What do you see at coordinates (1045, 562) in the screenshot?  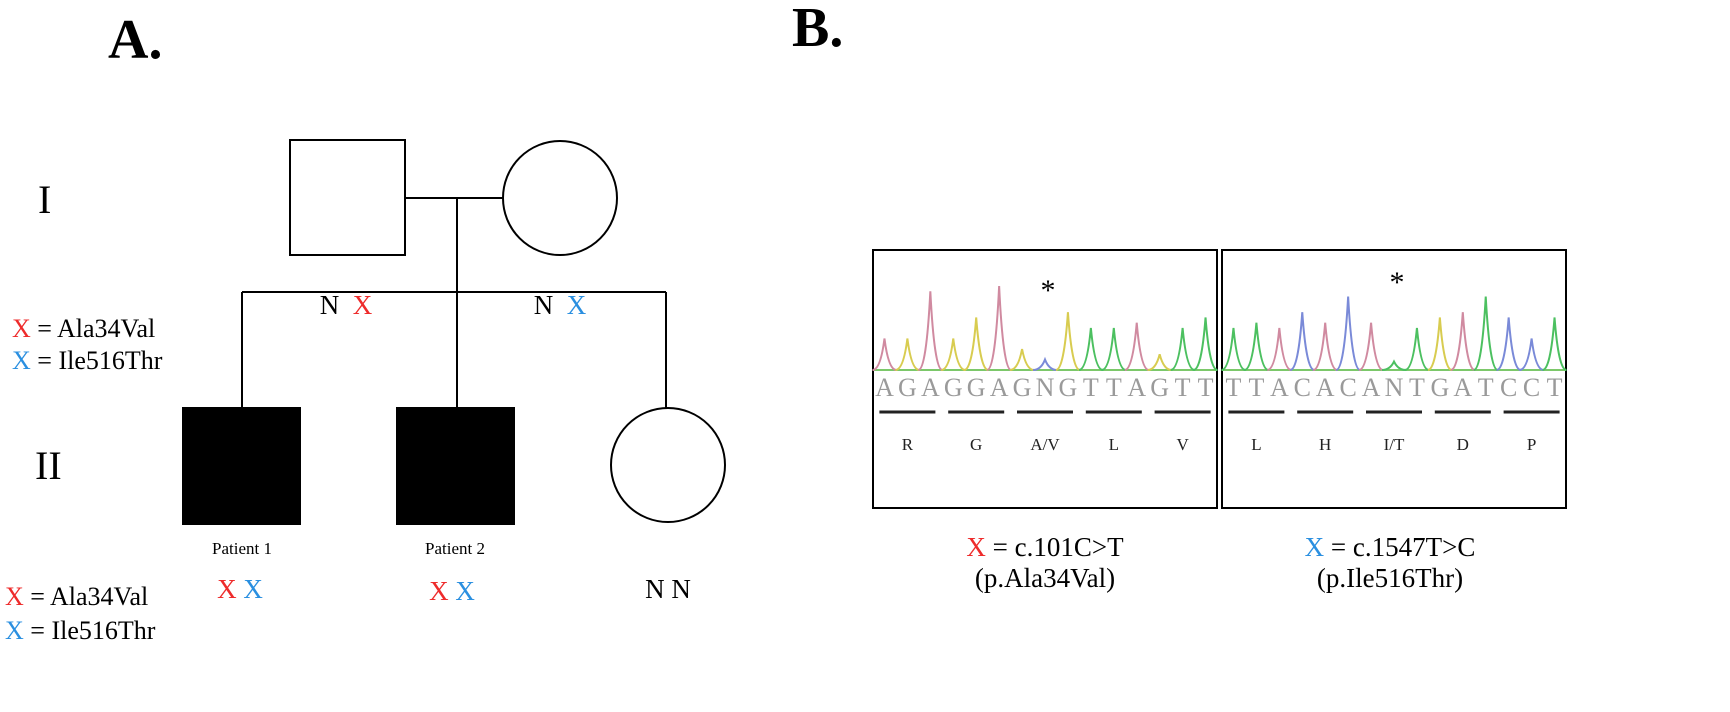 I see `caption-1: X = c.101C>T (p.Ala34Val)` at bounding box center [1045, 562].